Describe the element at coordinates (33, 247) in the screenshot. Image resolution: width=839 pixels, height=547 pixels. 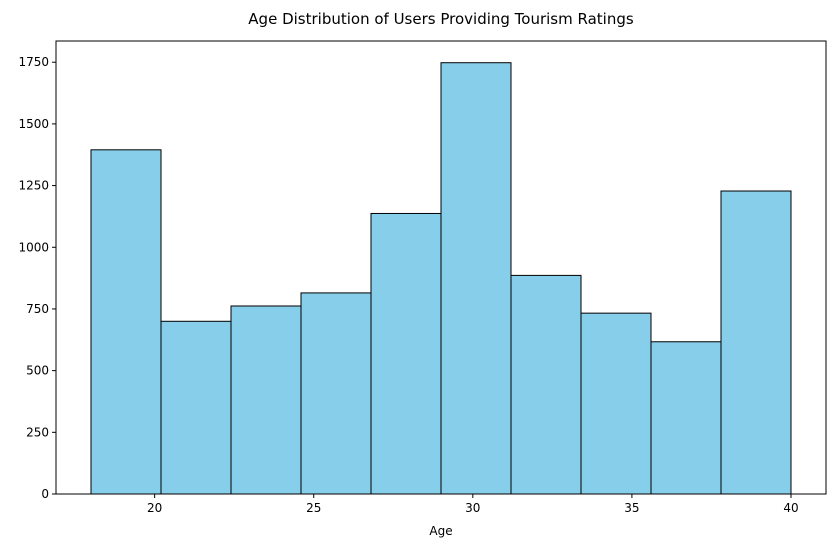
I see `y-tick-label: 1000` at that location.